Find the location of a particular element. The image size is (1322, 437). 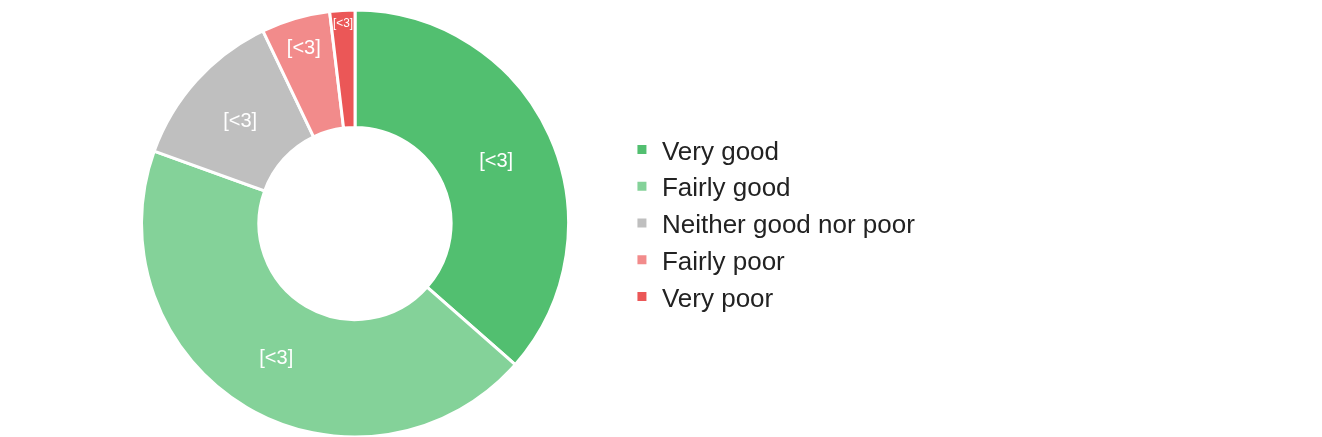

legend-label: Neither good nor poor is located at coordinates (788, 224).